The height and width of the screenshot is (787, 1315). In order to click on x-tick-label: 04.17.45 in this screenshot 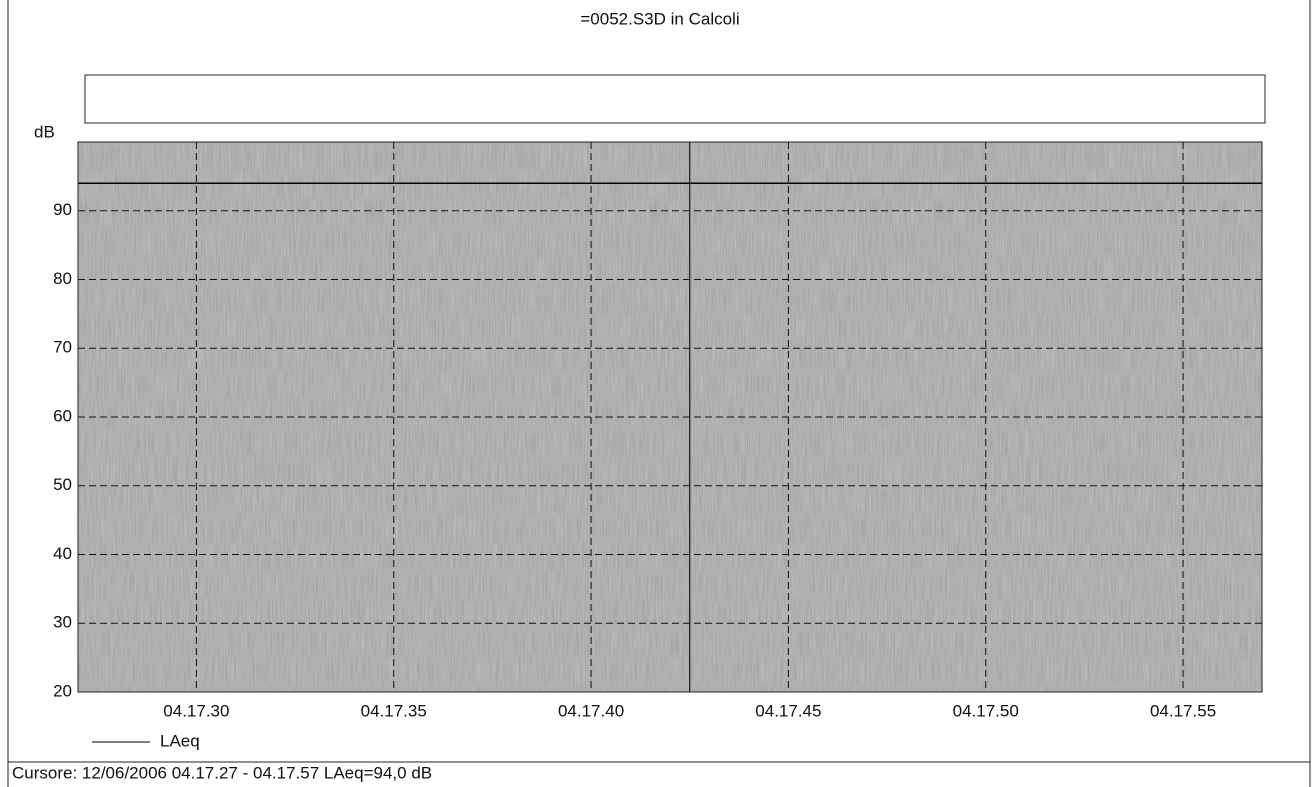, I will do `click(788, 710)`.